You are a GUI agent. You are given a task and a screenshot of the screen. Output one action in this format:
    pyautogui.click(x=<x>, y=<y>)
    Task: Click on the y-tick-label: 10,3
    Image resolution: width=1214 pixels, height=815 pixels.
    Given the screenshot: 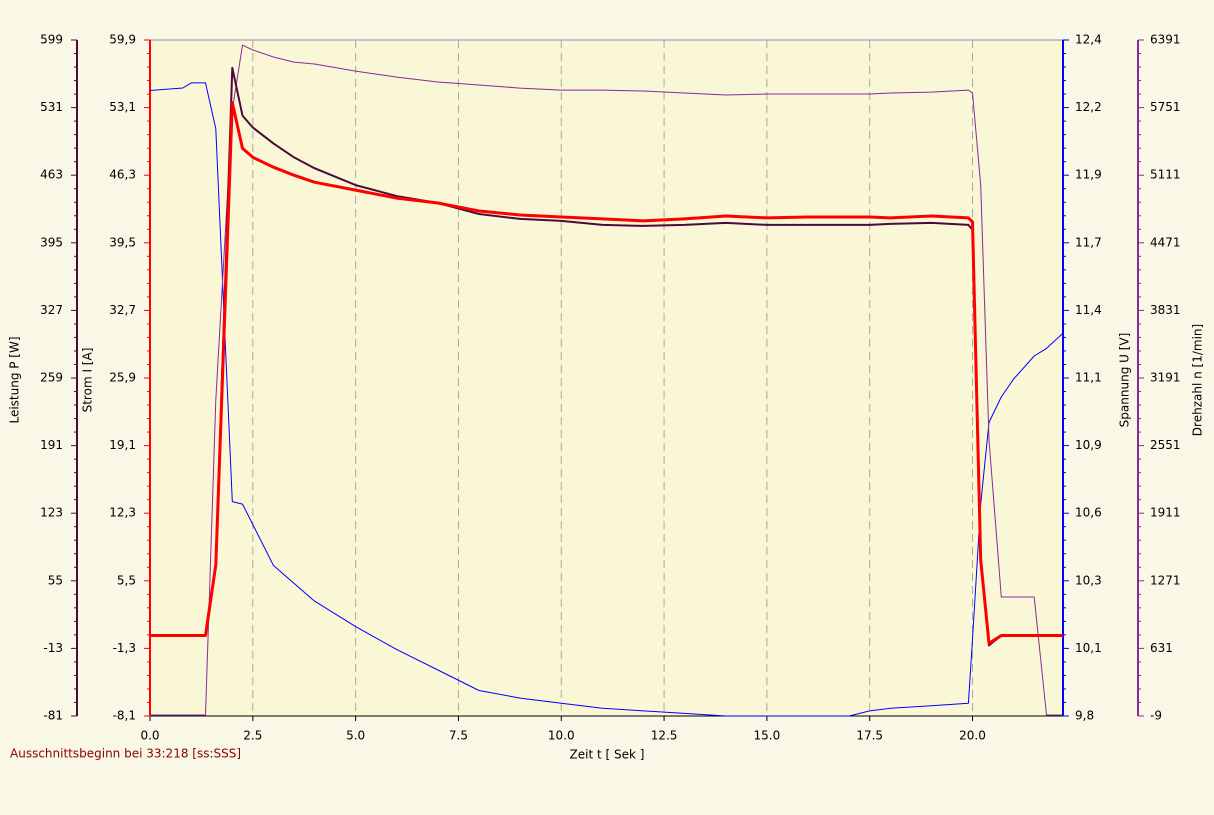 What is the action you would take?
    pyautogui.click(x=1088, y=580)
    